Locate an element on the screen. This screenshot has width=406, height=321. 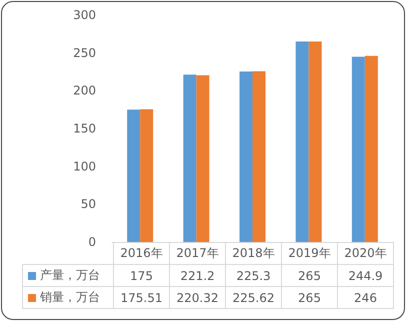
y-tick-label: 200 is located at coordinates (84, 91).